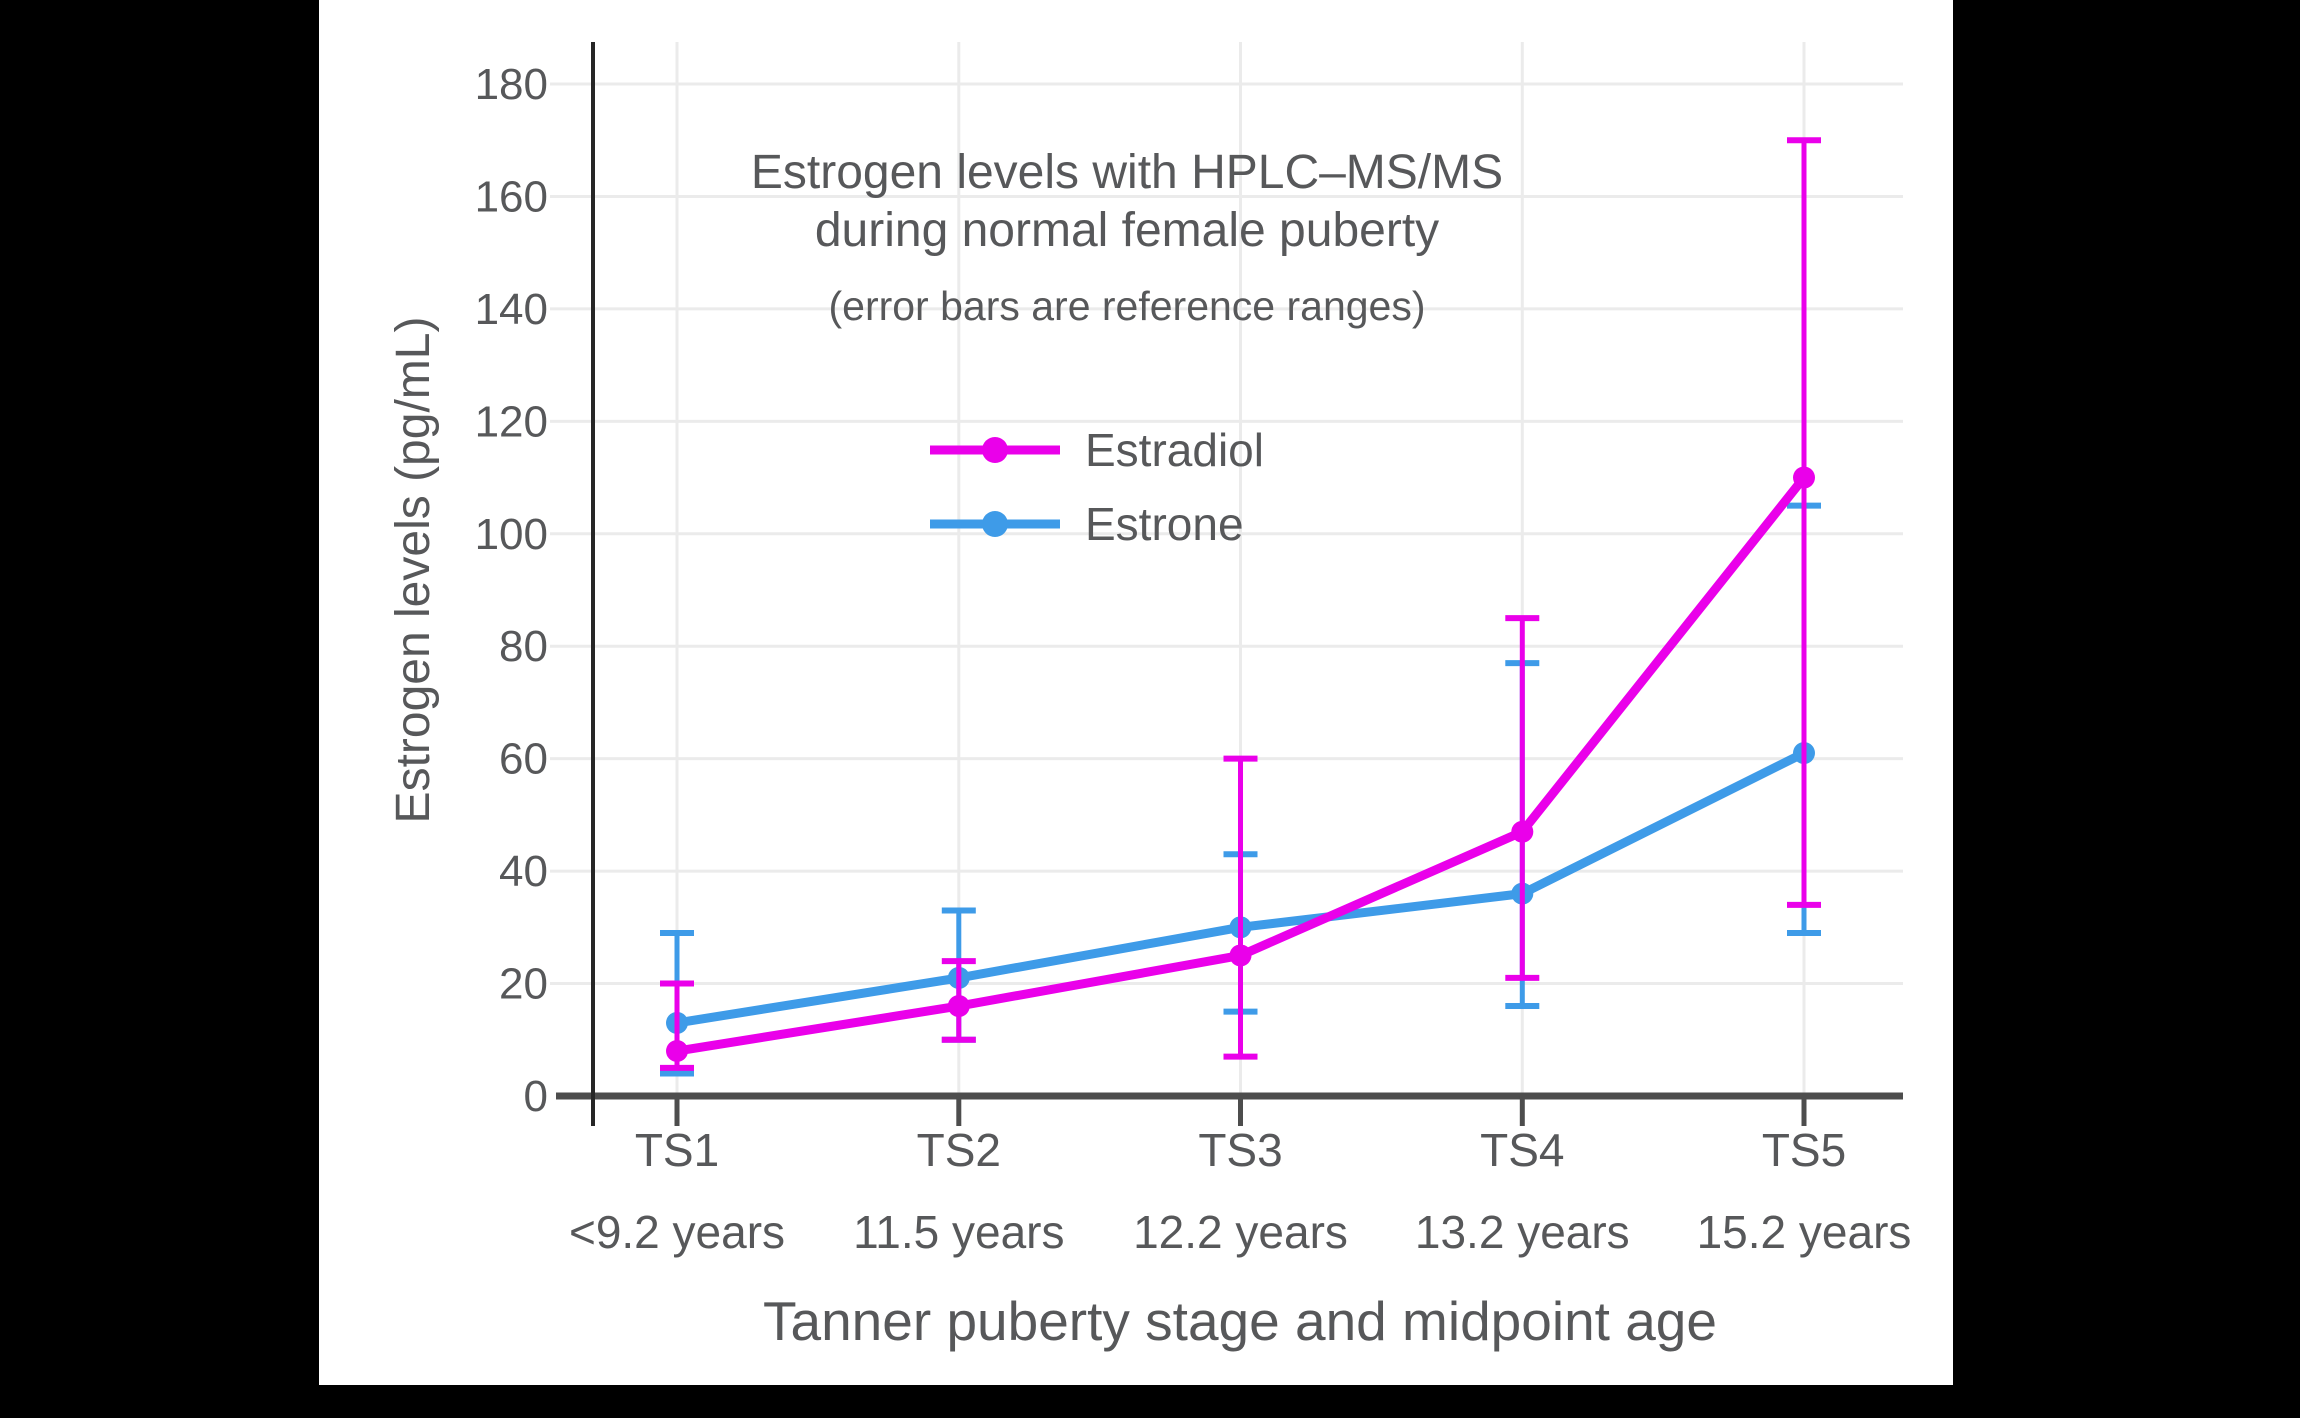 Image resolution: width=2300 pixels, height=1418 pixels. Describe the element at coordinates (523, 984) in the screenshot. I see `y-tick-label: 20` at that location.